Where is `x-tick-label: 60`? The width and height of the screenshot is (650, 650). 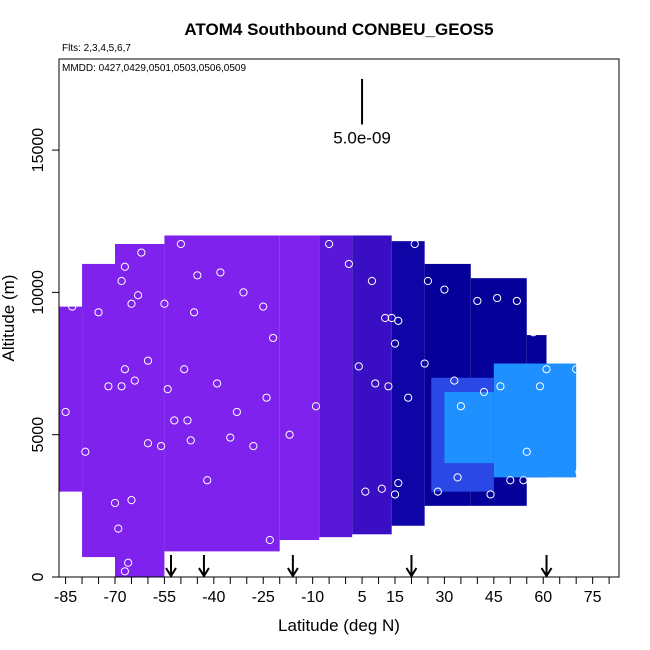 x-tick-label: 60 is located at coordinates (543, 597).